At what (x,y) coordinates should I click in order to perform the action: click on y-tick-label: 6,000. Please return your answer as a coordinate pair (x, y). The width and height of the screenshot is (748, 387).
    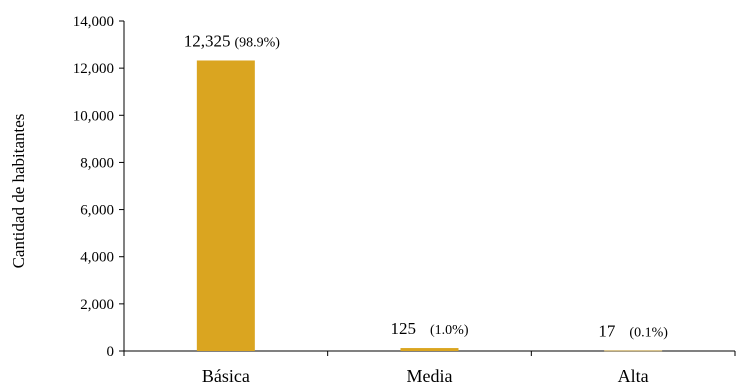
    Looking at the image, I should click on (97, 211).